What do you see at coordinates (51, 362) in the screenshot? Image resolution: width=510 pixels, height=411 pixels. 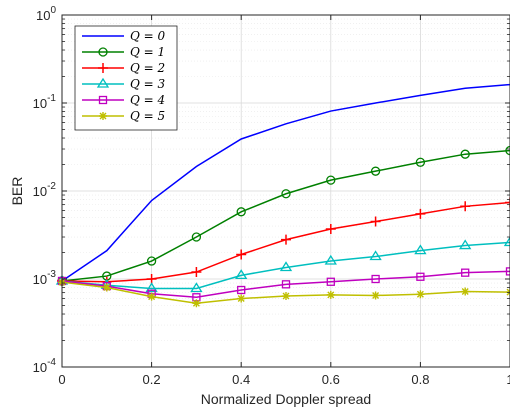 I see `y-tick-exponent: -4` at bounding box center [51, 362].